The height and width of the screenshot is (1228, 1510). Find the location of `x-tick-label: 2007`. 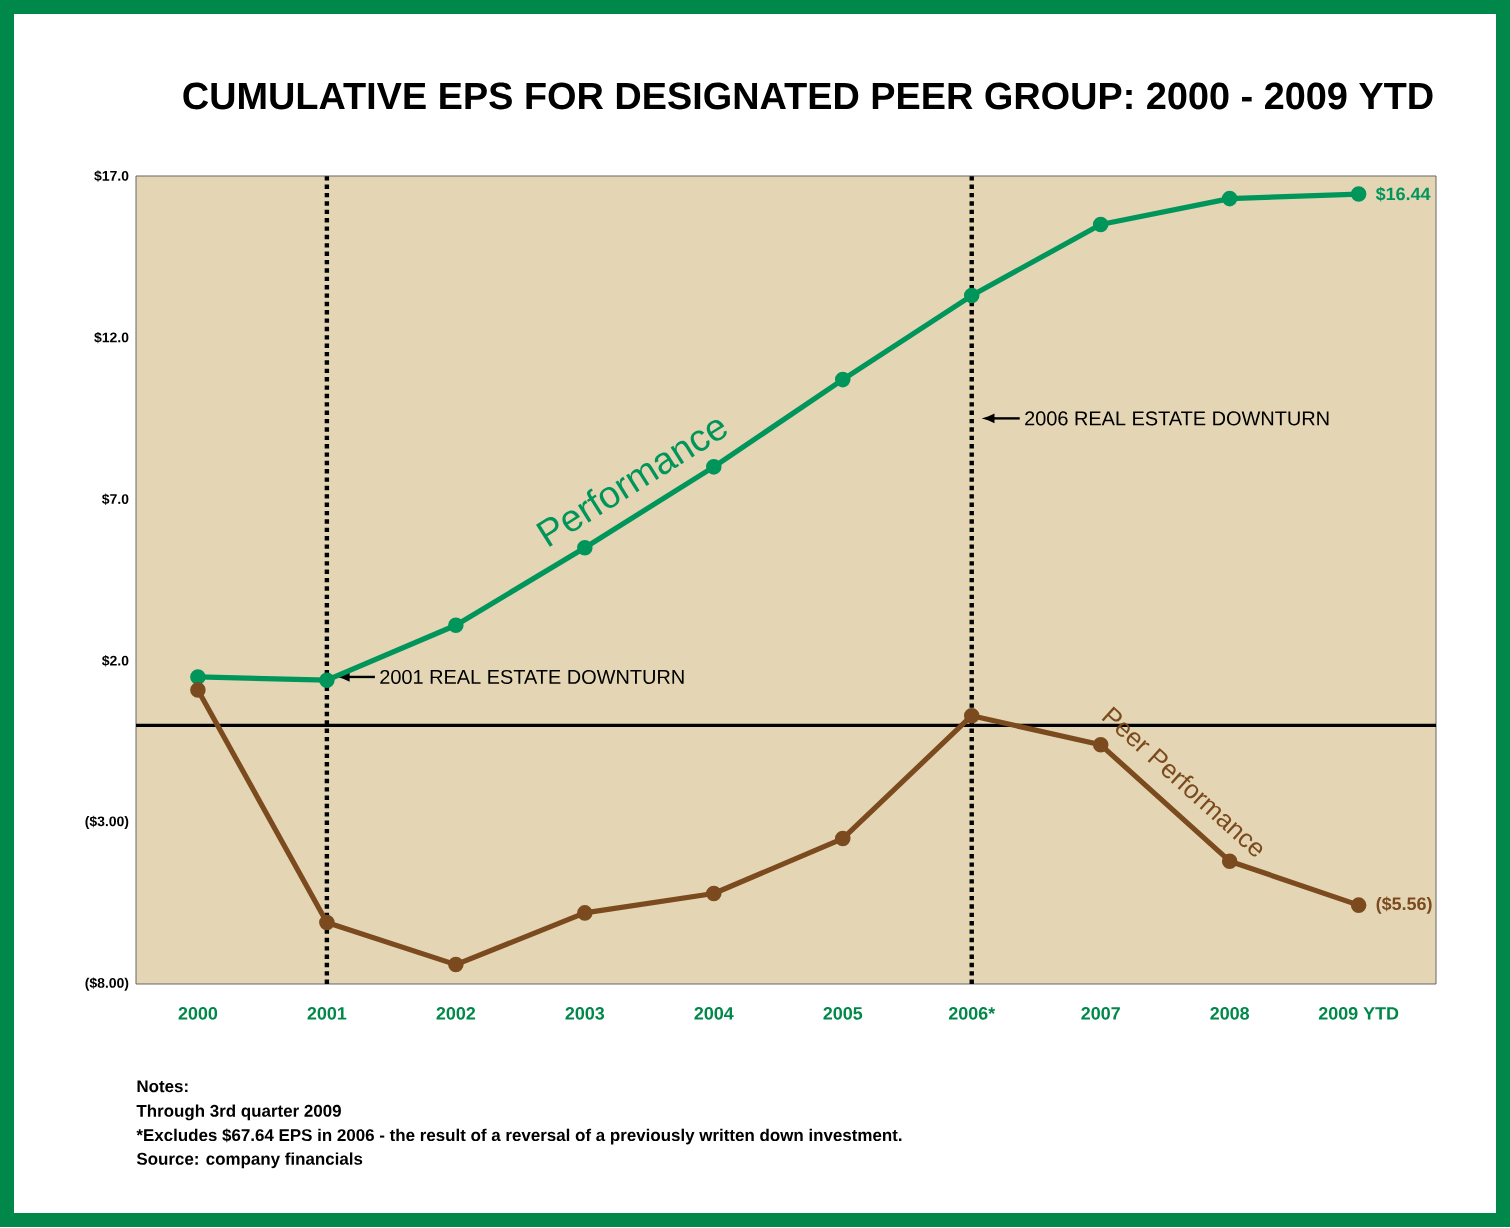

x-tick-label: 2007 is located at coordinates (1100, 1013).